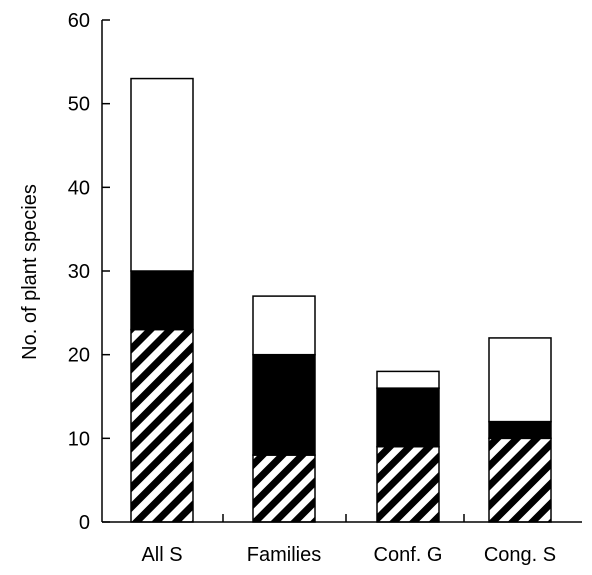 The height and width of the screenshot is (575, 592). Describe the element at coordinates (161, 555) in the screenshot. I see `x-category-label: All S` at that location.